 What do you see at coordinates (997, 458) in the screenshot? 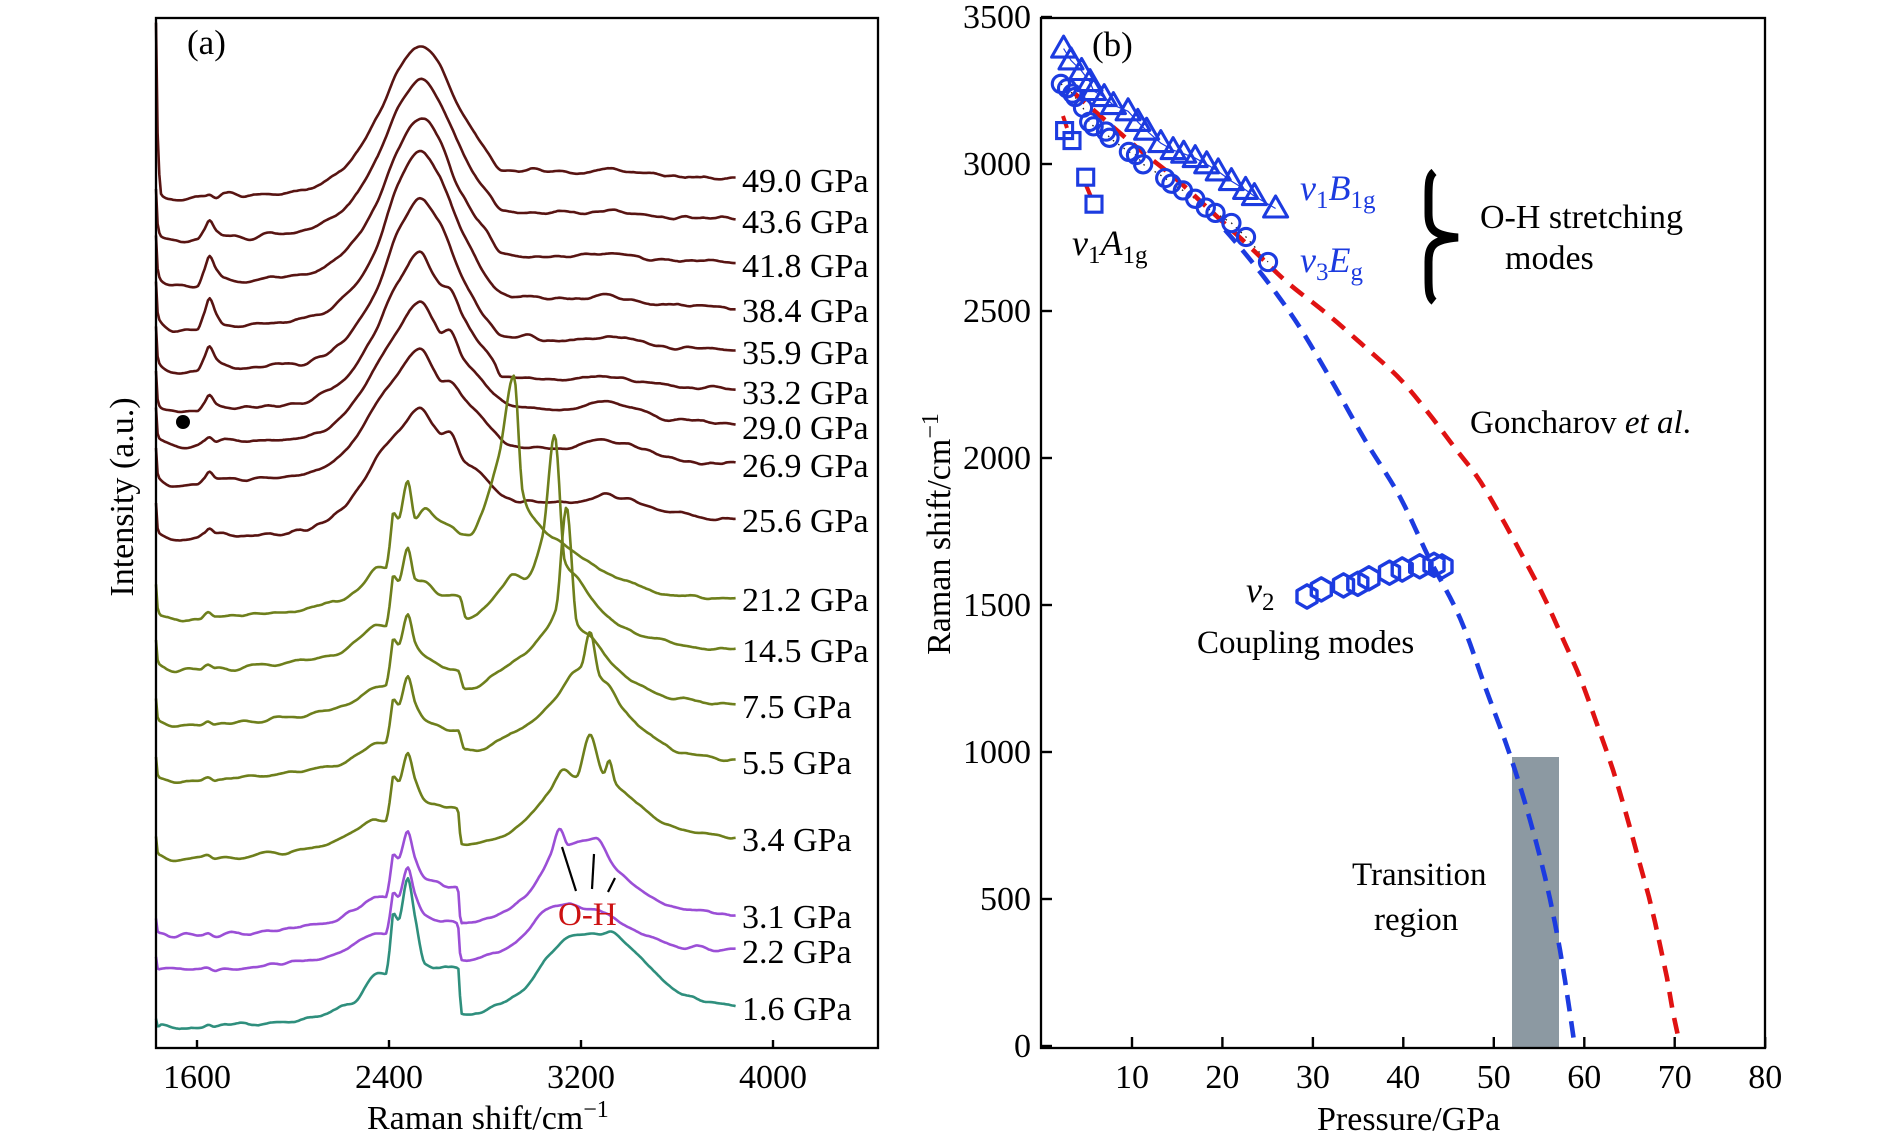
I see `svg-text: 2000` at bounding box center [997, 458].